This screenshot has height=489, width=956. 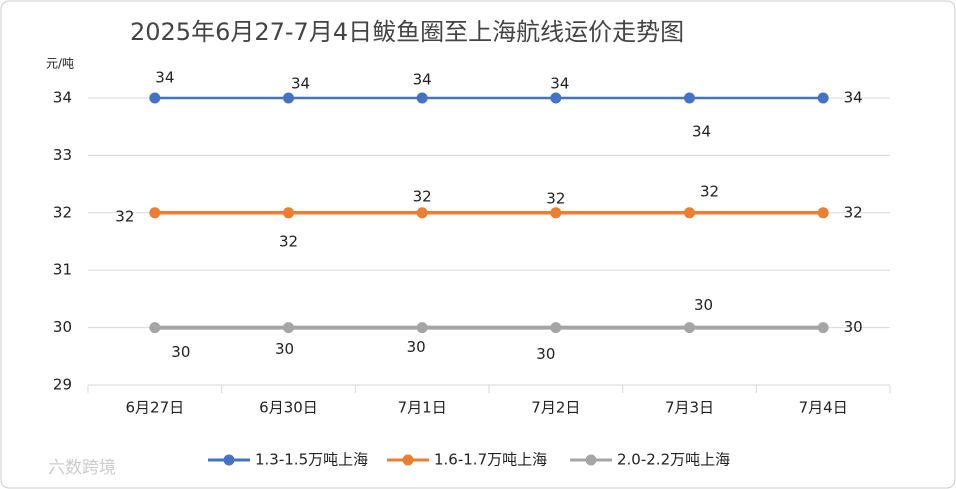 I want to click on y-tick-label: 30, so click(x=62, y=327).